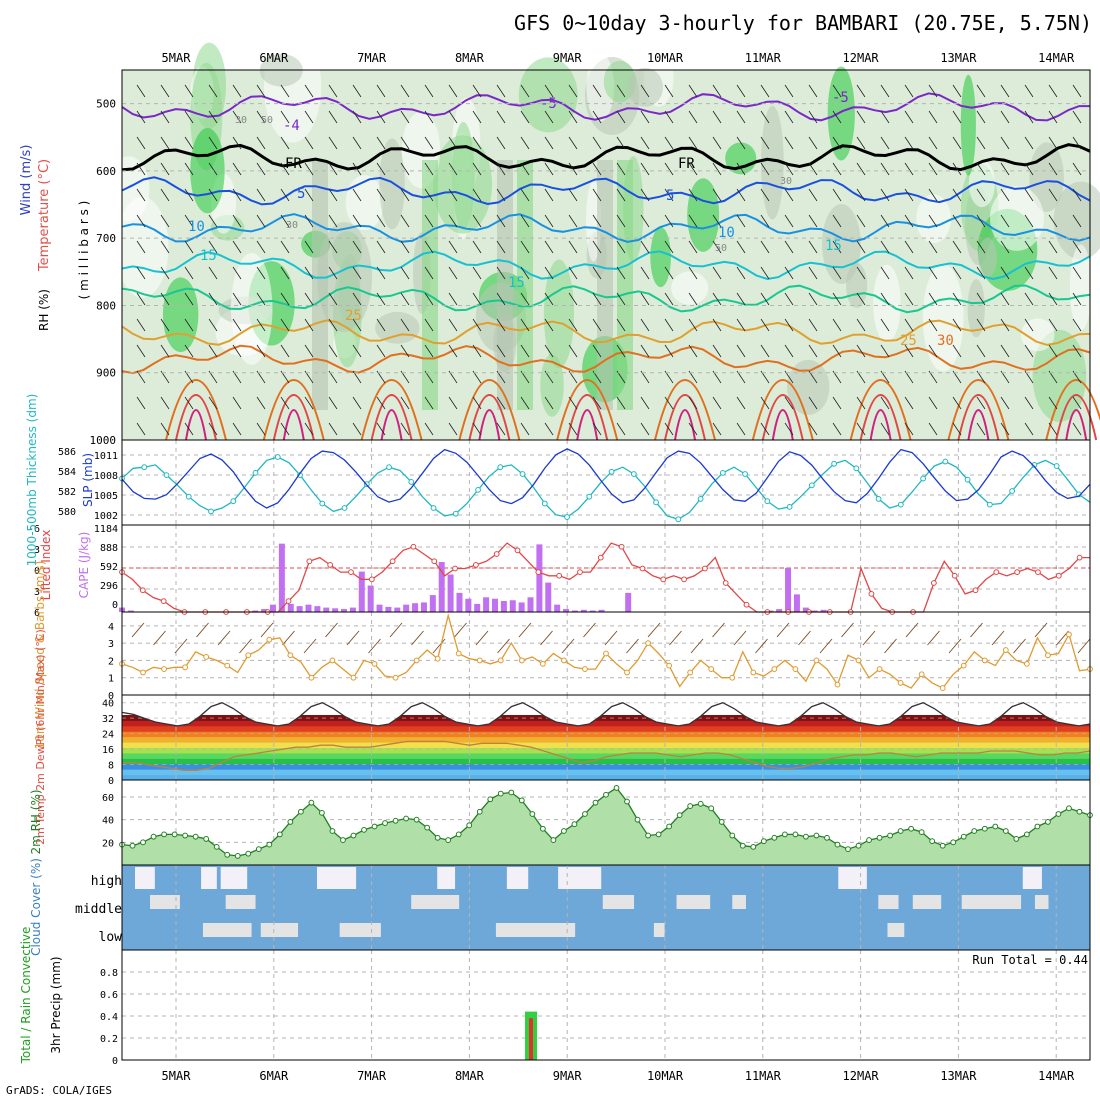 This screenshot has width=1100, height=1100. What do you see at coordinates (32, 480) in the screenshot?
I see `ylabel-thickness: 1000-500mb Thickness (dm)` at bounding box center [32, 480].